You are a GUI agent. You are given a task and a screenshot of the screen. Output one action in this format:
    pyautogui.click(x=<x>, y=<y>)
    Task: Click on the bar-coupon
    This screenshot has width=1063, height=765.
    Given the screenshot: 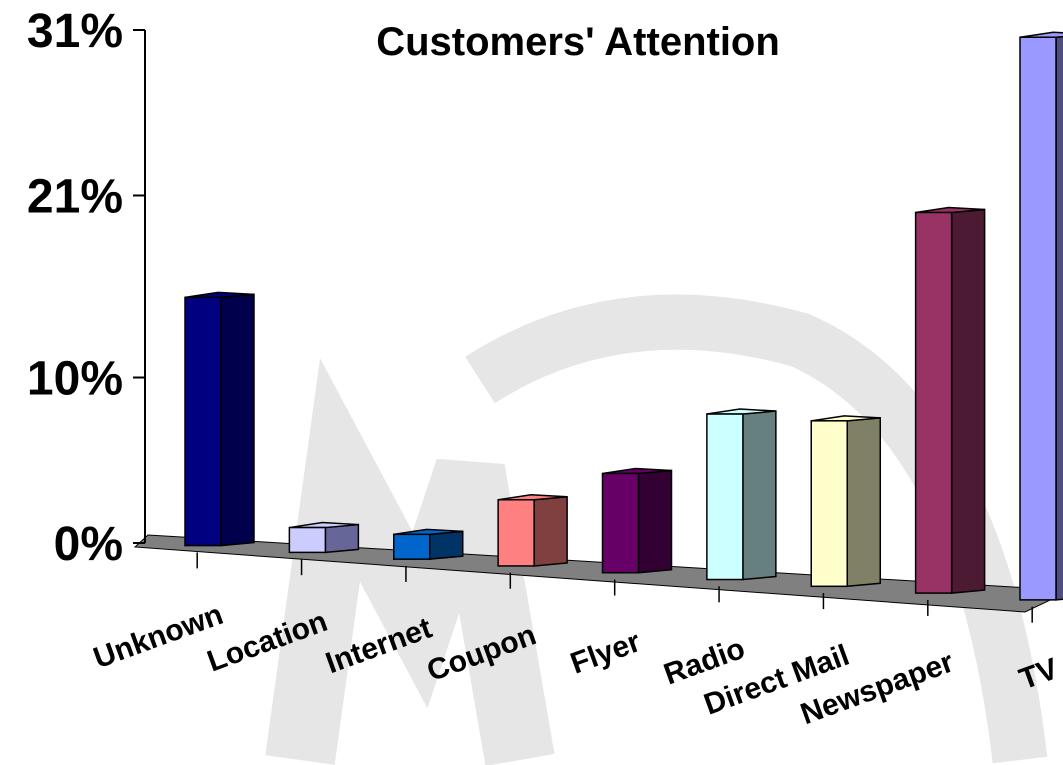 What is the action you would take?
    pyautogui.click(x=532, y=530)
    